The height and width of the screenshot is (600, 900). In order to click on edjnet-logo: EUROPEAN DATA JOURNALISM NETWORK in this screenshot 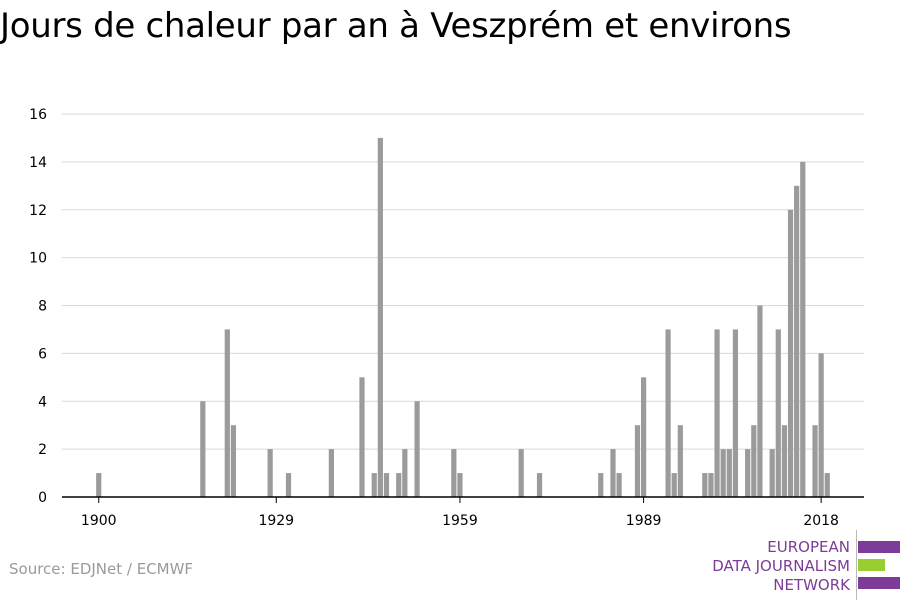, I will do `click(800, 565)`.